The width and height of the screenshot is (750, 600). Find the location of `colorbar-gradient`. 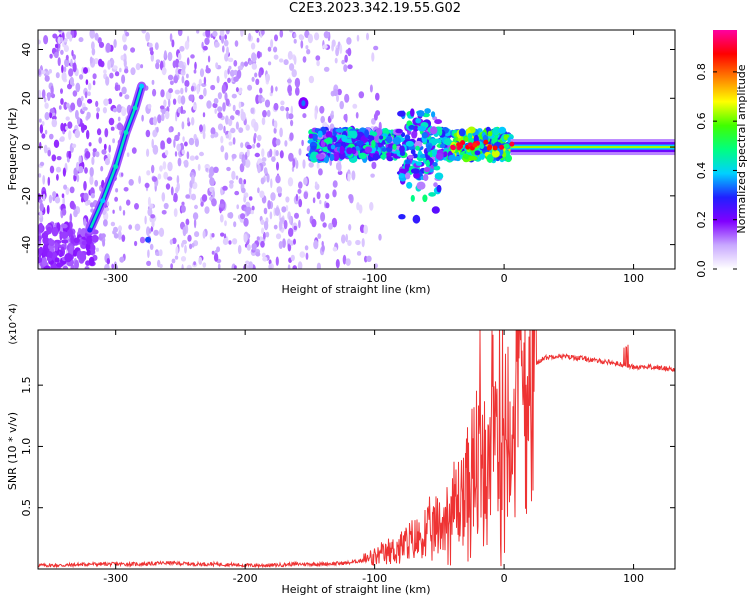

colorbar-gradient is located at coordinates (725, 149).